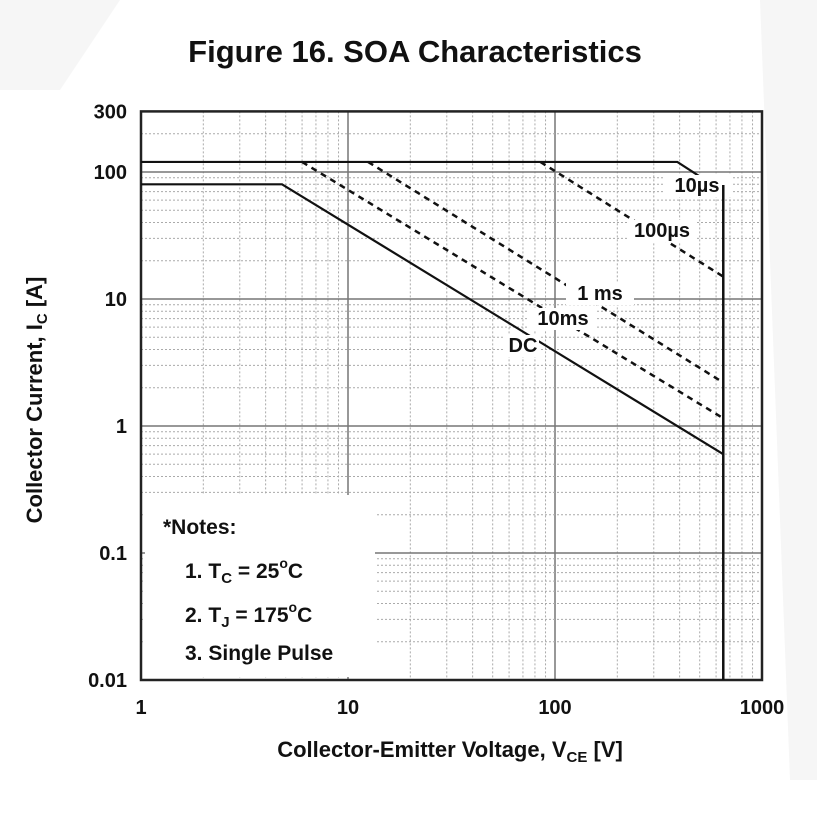 The height and width of the screenshot is (824, 817). What do you see at coordinates (36, 400) in the screenshot?
I see `y-axis-title: Collector Current, IC [A]` at bounding box center [36, 400].